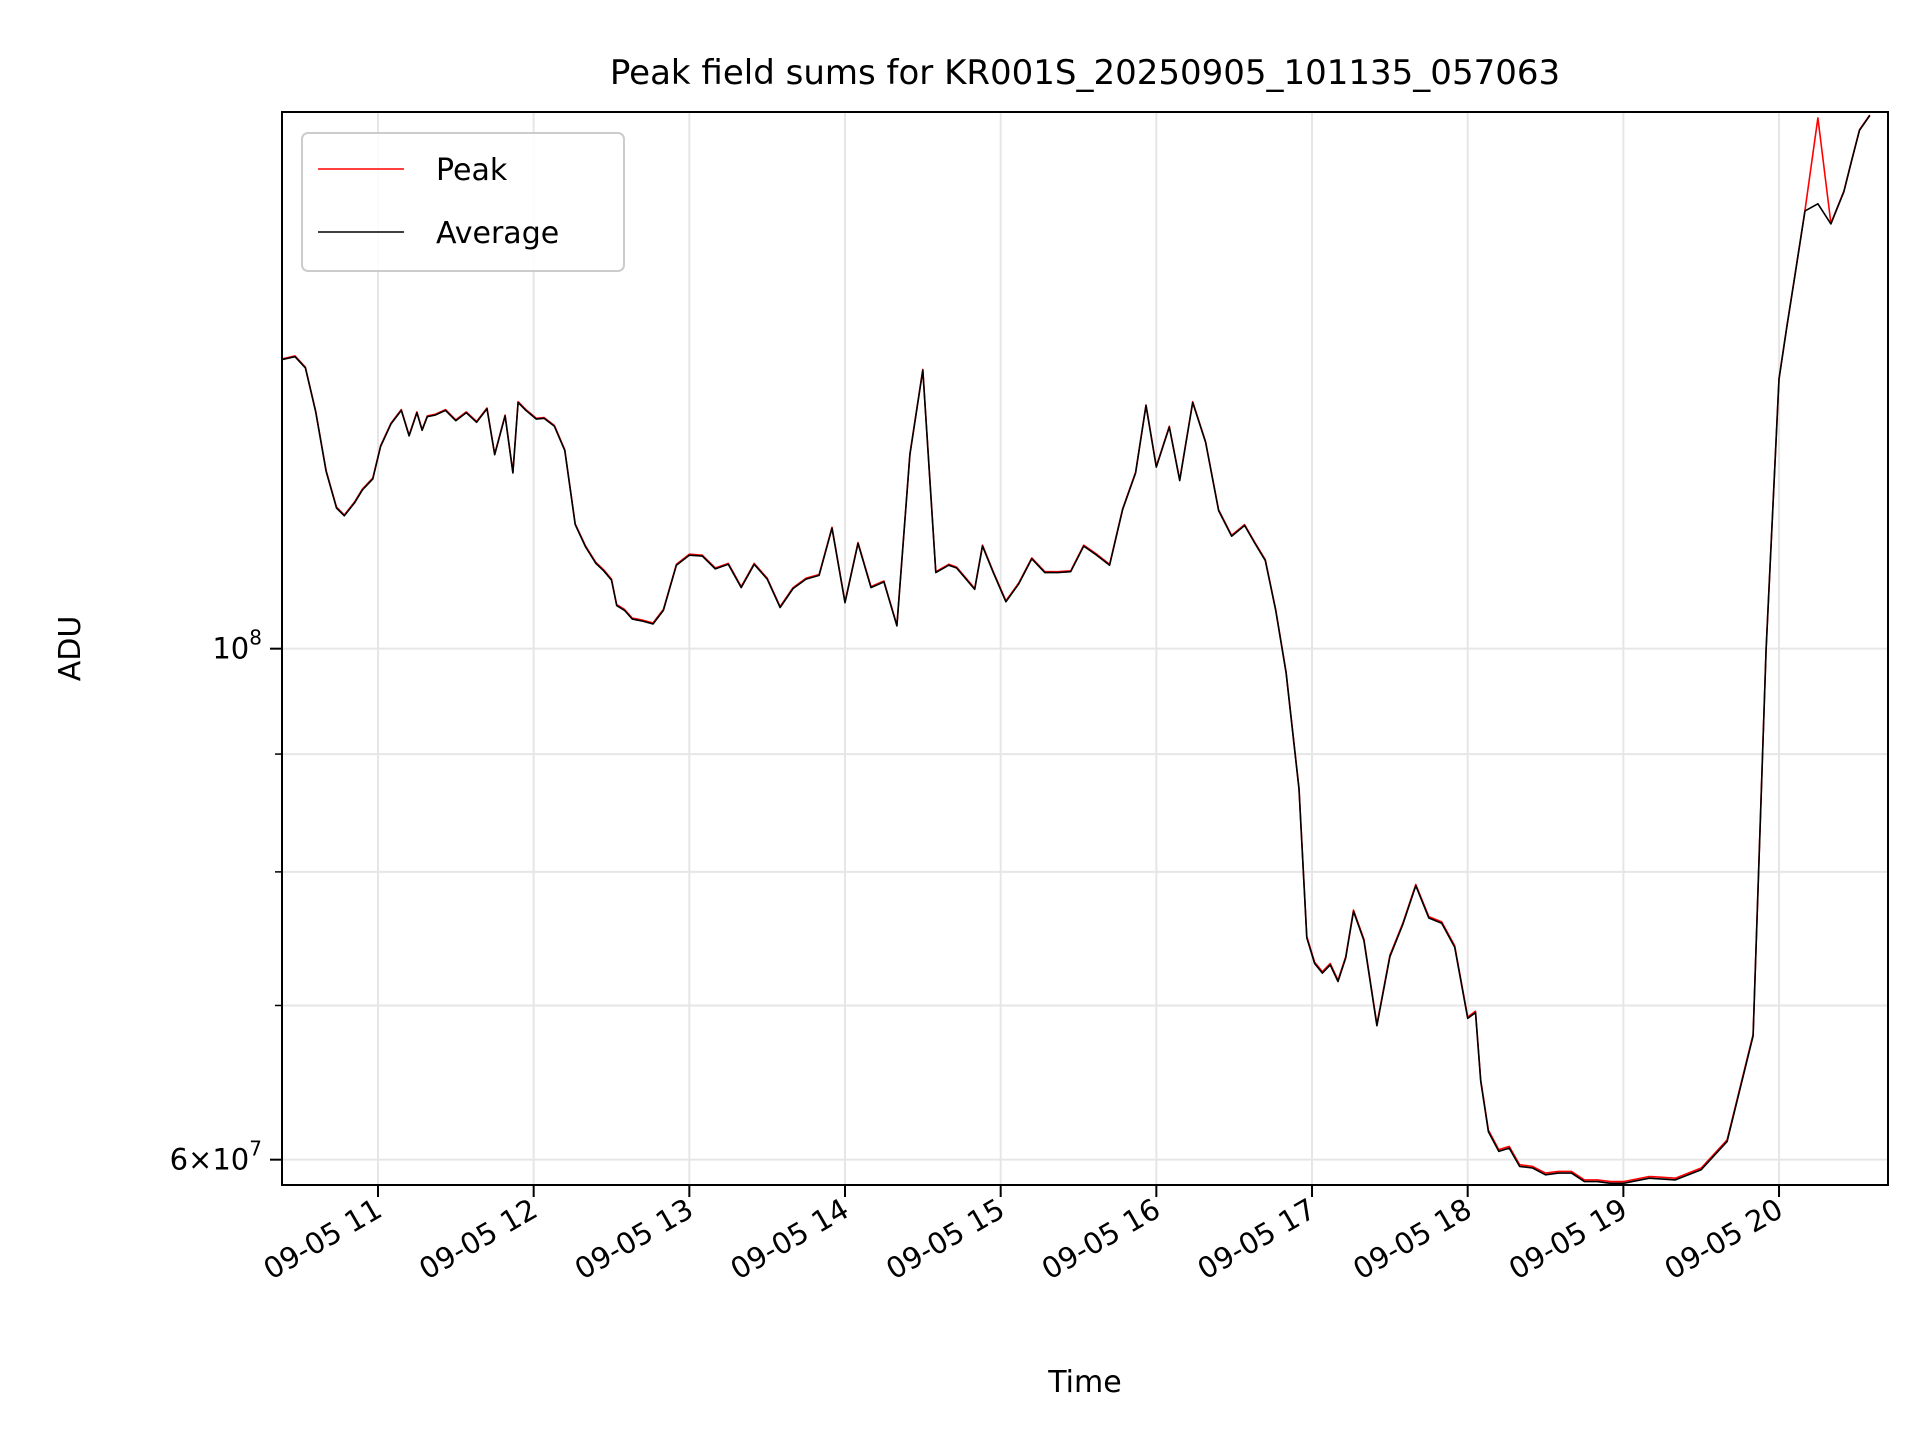 The width and height of the screenshot is (1920, 1440). I want to click on y-axis-label: ADU, so click(70, 649).